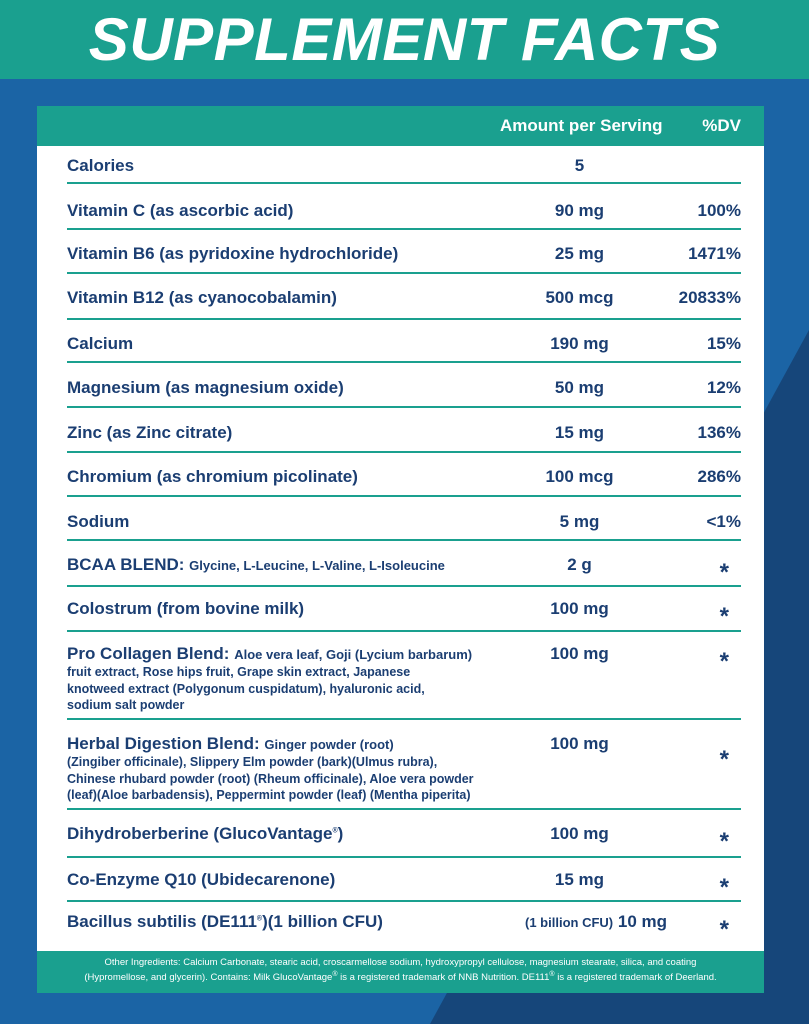  What do you see at coordinates (404, 886) in the screenshot?
I see `nutrient-row: Co-Enzyme Q10 (Ubidecarenone) 15 mg *` at bounding box center [404, 886].